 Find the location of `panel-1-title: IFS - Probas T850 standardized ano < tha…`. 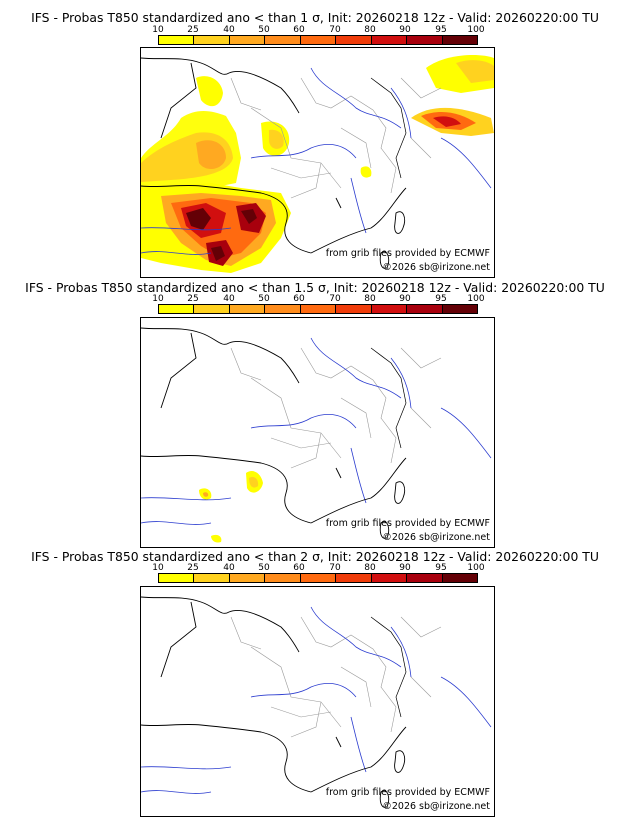

panel-1-title: IFS - Probas T850 standardized ano < tha… is located at coordinates (315, 17).